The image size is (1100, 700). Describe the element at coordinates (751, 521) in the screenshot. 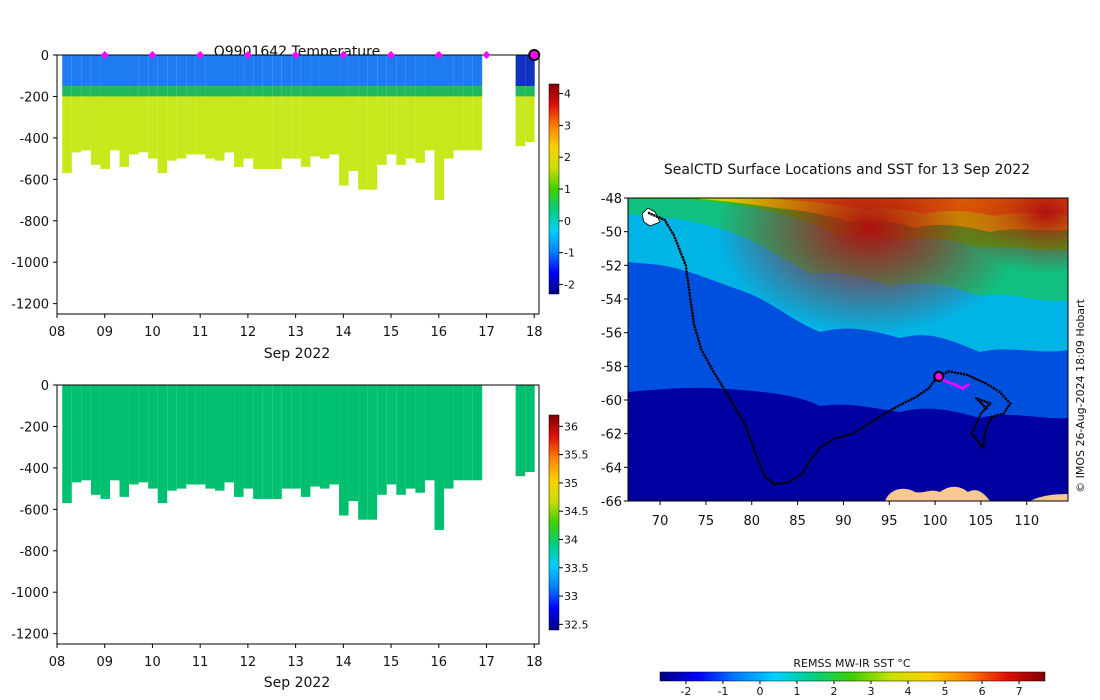

I see `longitude-tick-label: 80` at that location.